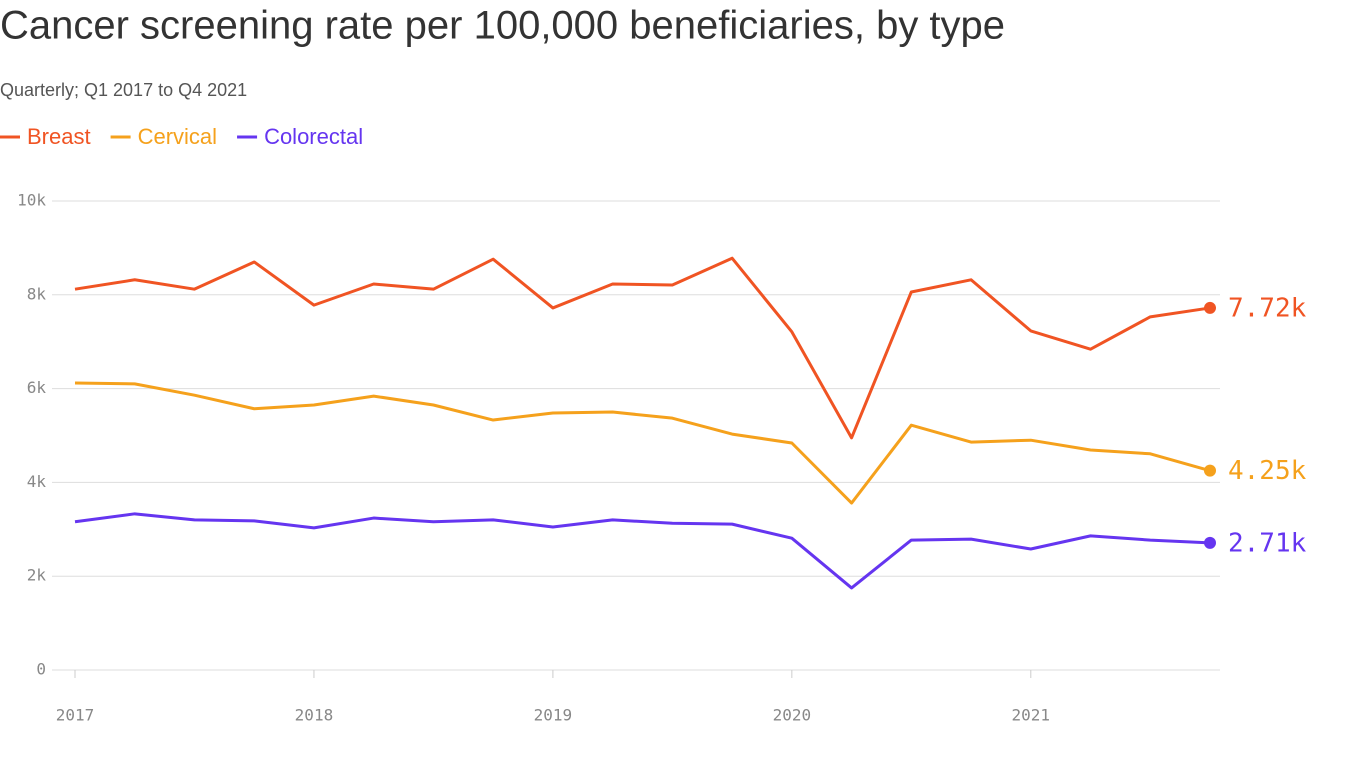 This screenshot has width=1366, height=773. What do you see at coordinates (41, 669) in the screenshot?
I see `y-tick-label: 0` at bounding box center [41, 669].